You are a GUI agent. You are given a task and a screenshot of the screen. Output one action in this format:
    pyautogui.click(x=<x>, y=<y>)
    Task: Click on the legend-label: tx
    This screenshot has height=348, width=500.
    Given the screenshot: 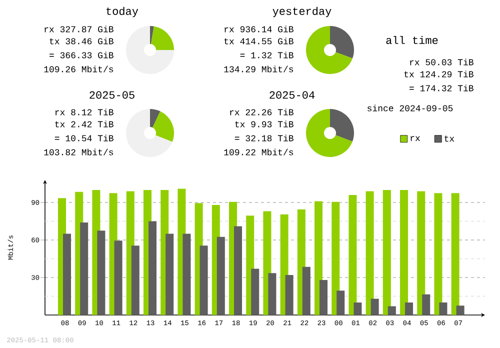 What is the action you would take?
    pyautogui.click(x=449, y=139)
    